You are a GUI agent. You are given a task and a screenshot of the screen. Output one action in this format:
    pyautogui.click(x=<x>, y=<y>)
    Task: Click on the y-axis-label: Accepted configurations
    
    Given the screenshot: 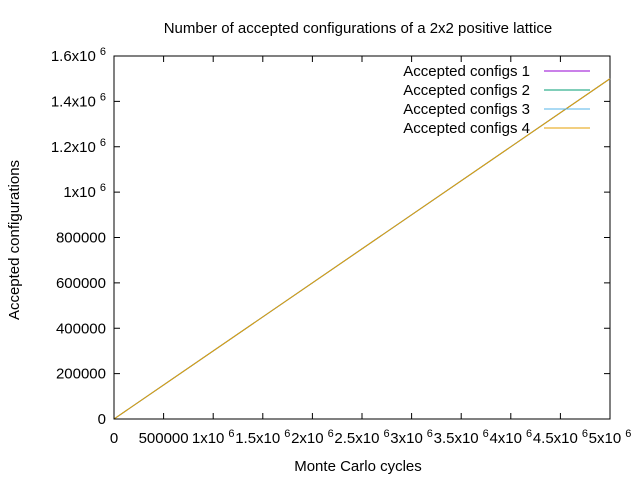 What is the action you would take?
    pyautogui.click(x=14, y=240)
    